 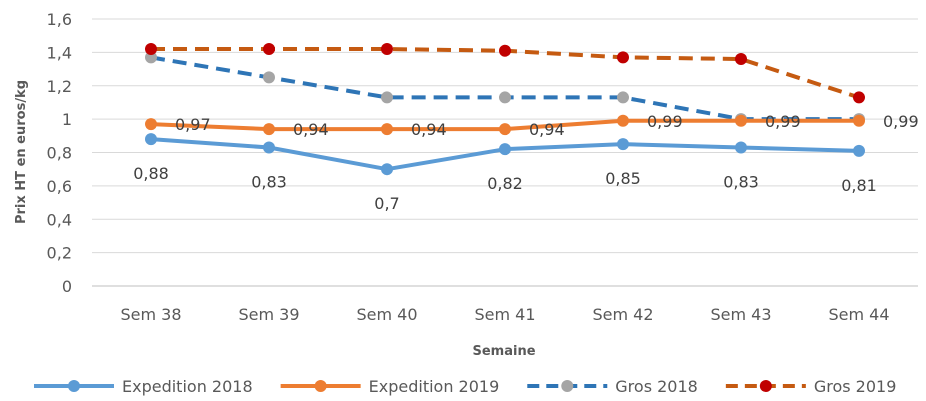 I want to click on legend-label: Expedition 2018, so click(x=187, y=386).